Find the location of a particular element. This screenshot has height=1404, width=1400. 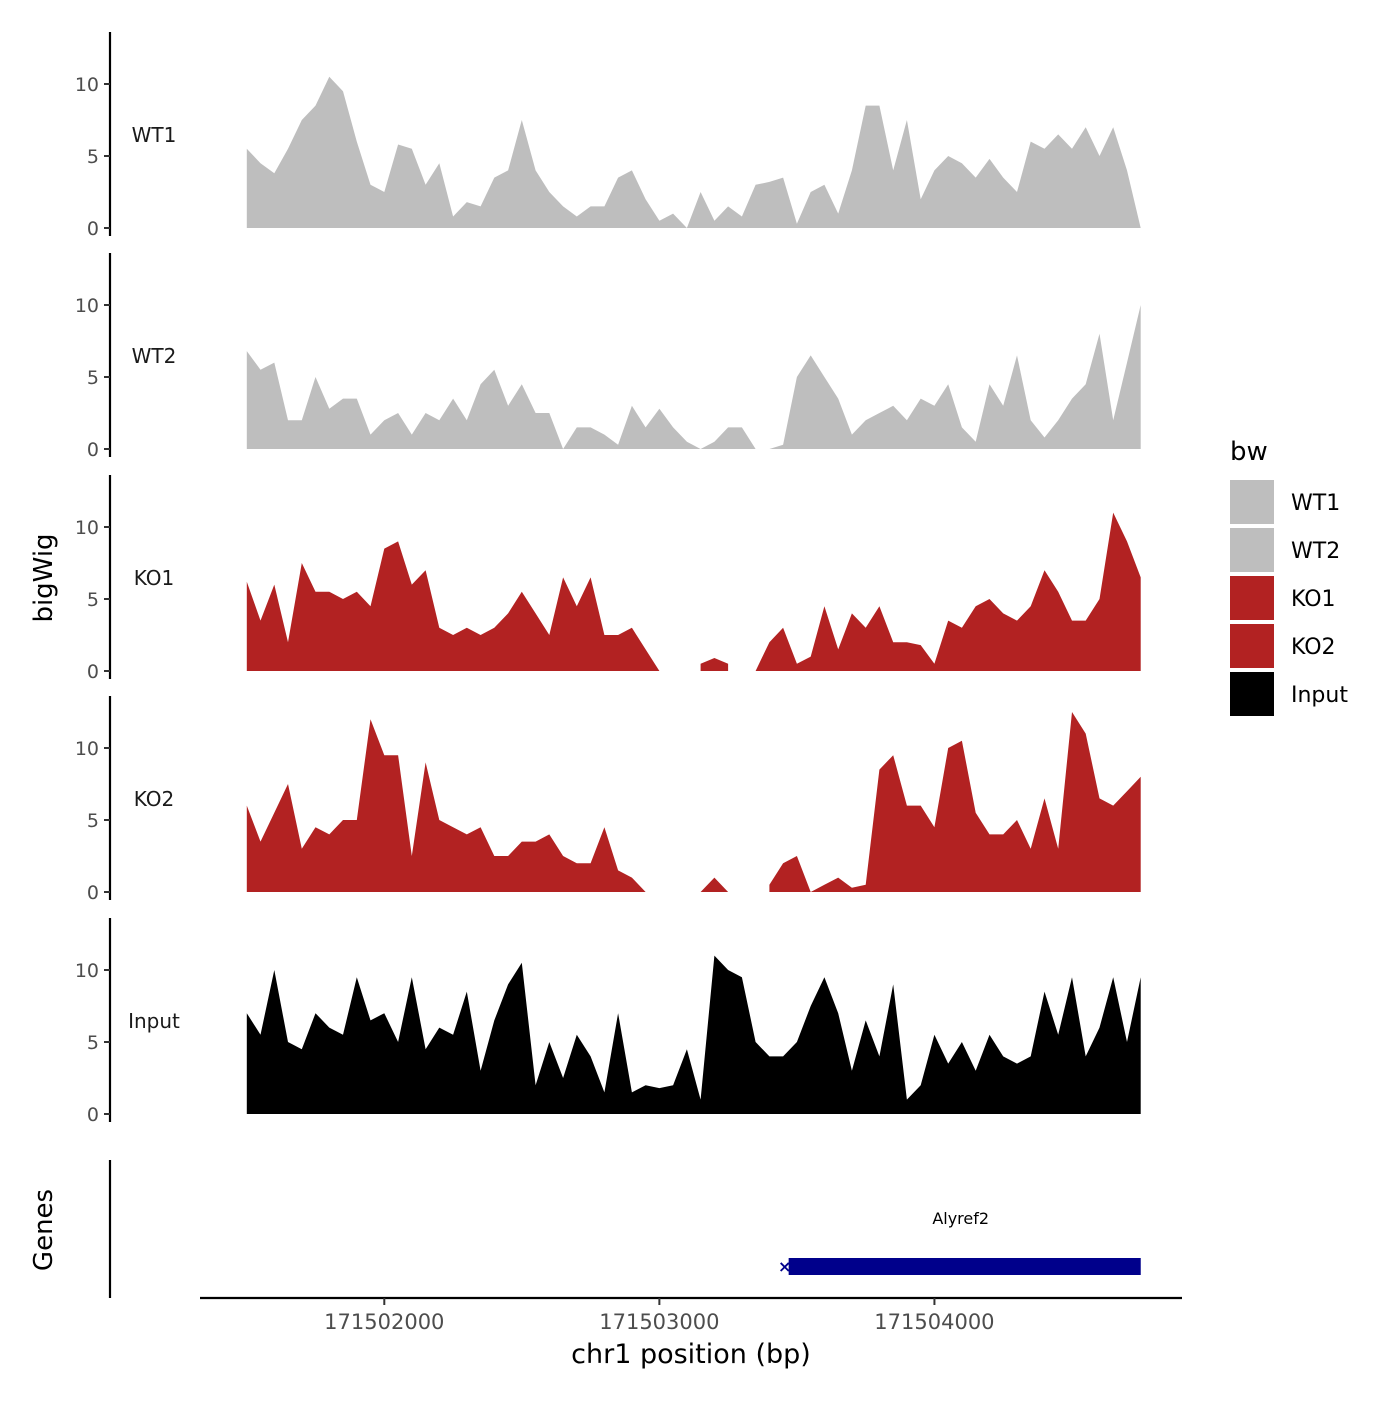

y-tick-label-KO1-5: 5 is located at coordinates (93, 600).